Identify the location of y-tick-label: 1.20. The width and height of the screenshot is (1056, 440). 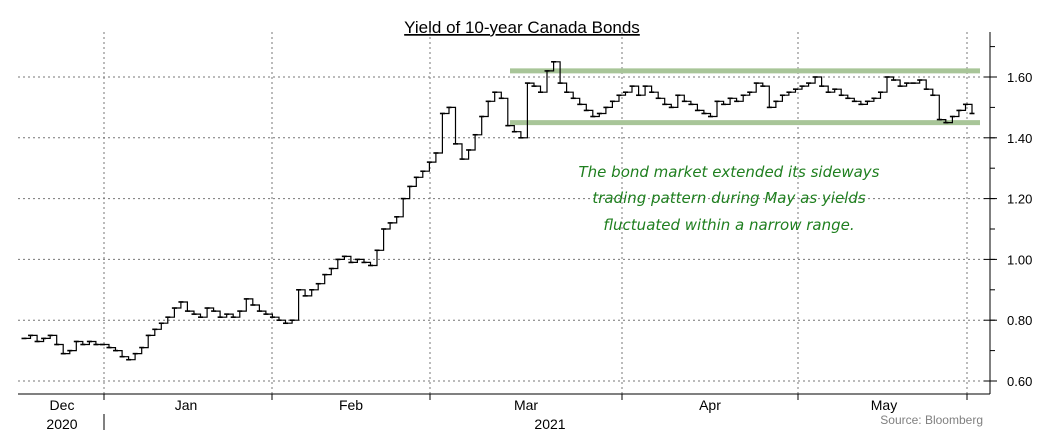
(1019, 199).